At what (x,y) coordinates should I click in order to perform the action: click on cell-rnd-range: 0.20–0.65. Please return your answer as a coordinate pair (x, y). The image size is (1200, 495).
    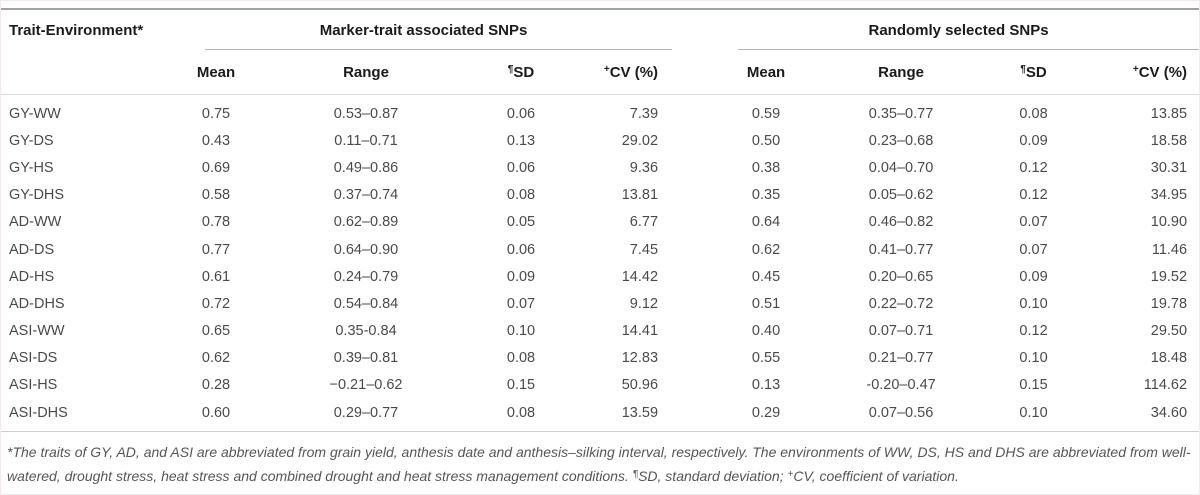
    Looking at the image, I should click on (901, 276).